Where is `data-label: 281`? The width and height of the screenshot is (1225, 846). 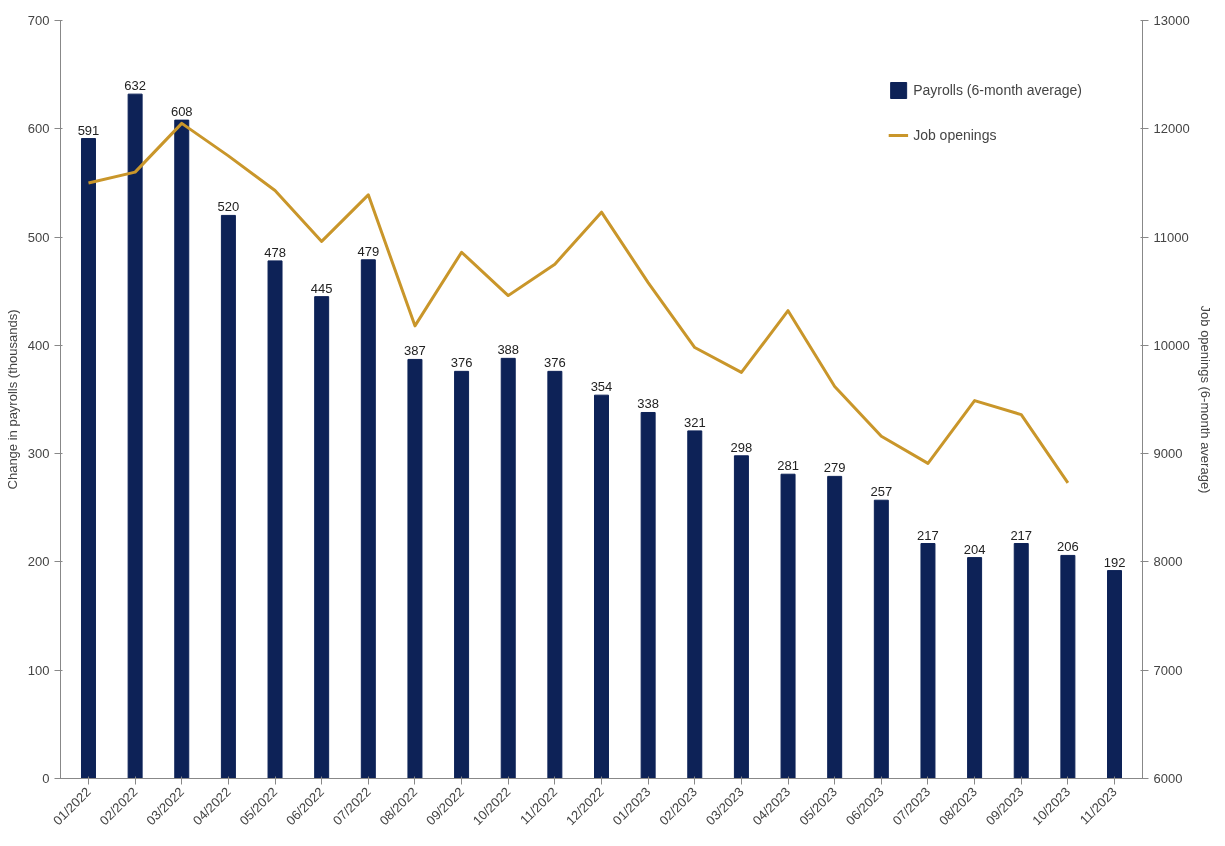 data-label: 281 is located at coordinates (788, 466).